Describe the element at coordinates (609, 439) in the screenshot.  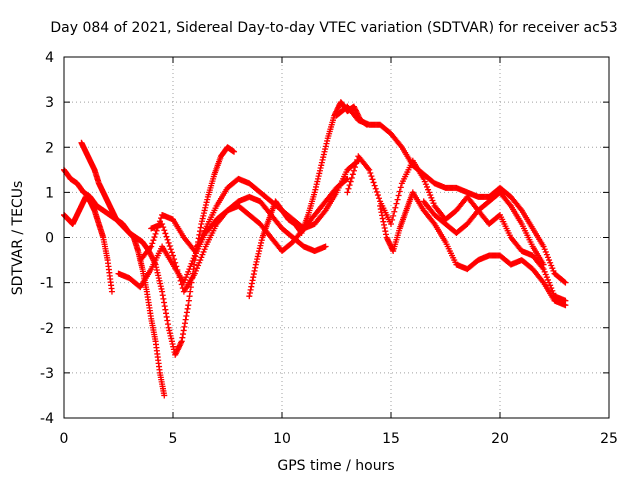
I see `x-tick-label: 25` at that location.